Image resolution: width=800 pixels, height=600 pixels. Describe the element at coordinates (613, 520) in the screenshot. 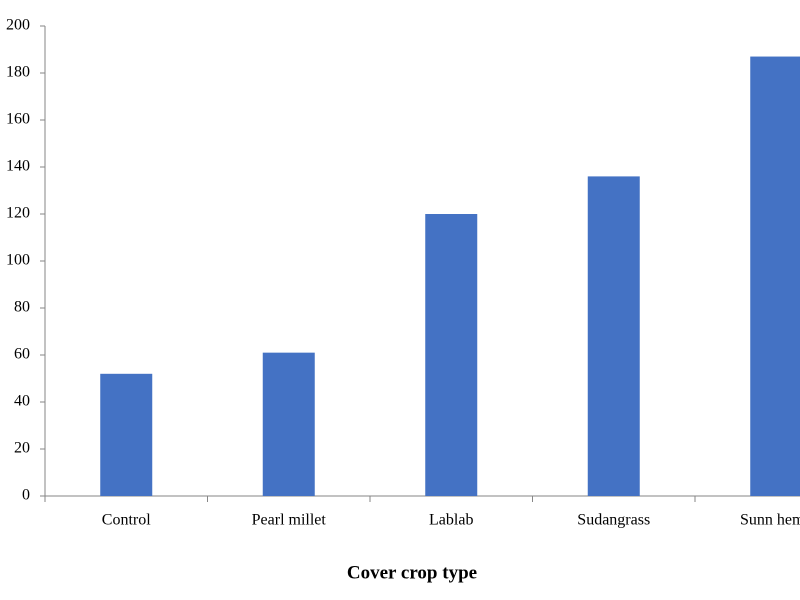

I see `x-tick-label: Sudangrass` at that location.